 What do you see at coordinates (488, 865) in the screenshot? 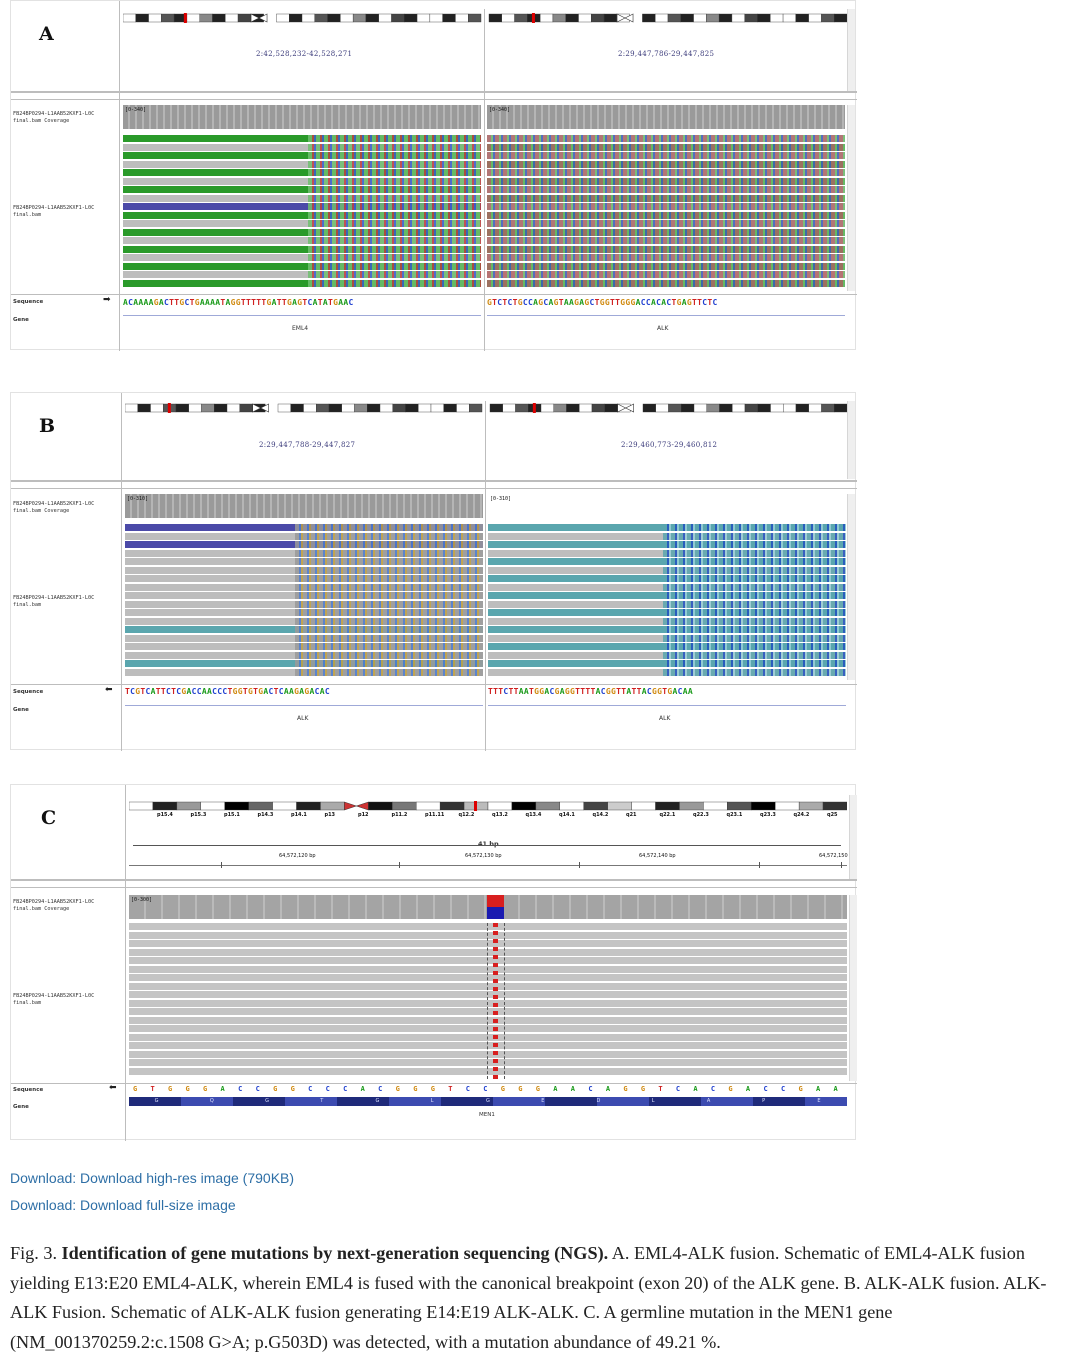
I see `ruler-line` at bounding box center [488, 865].